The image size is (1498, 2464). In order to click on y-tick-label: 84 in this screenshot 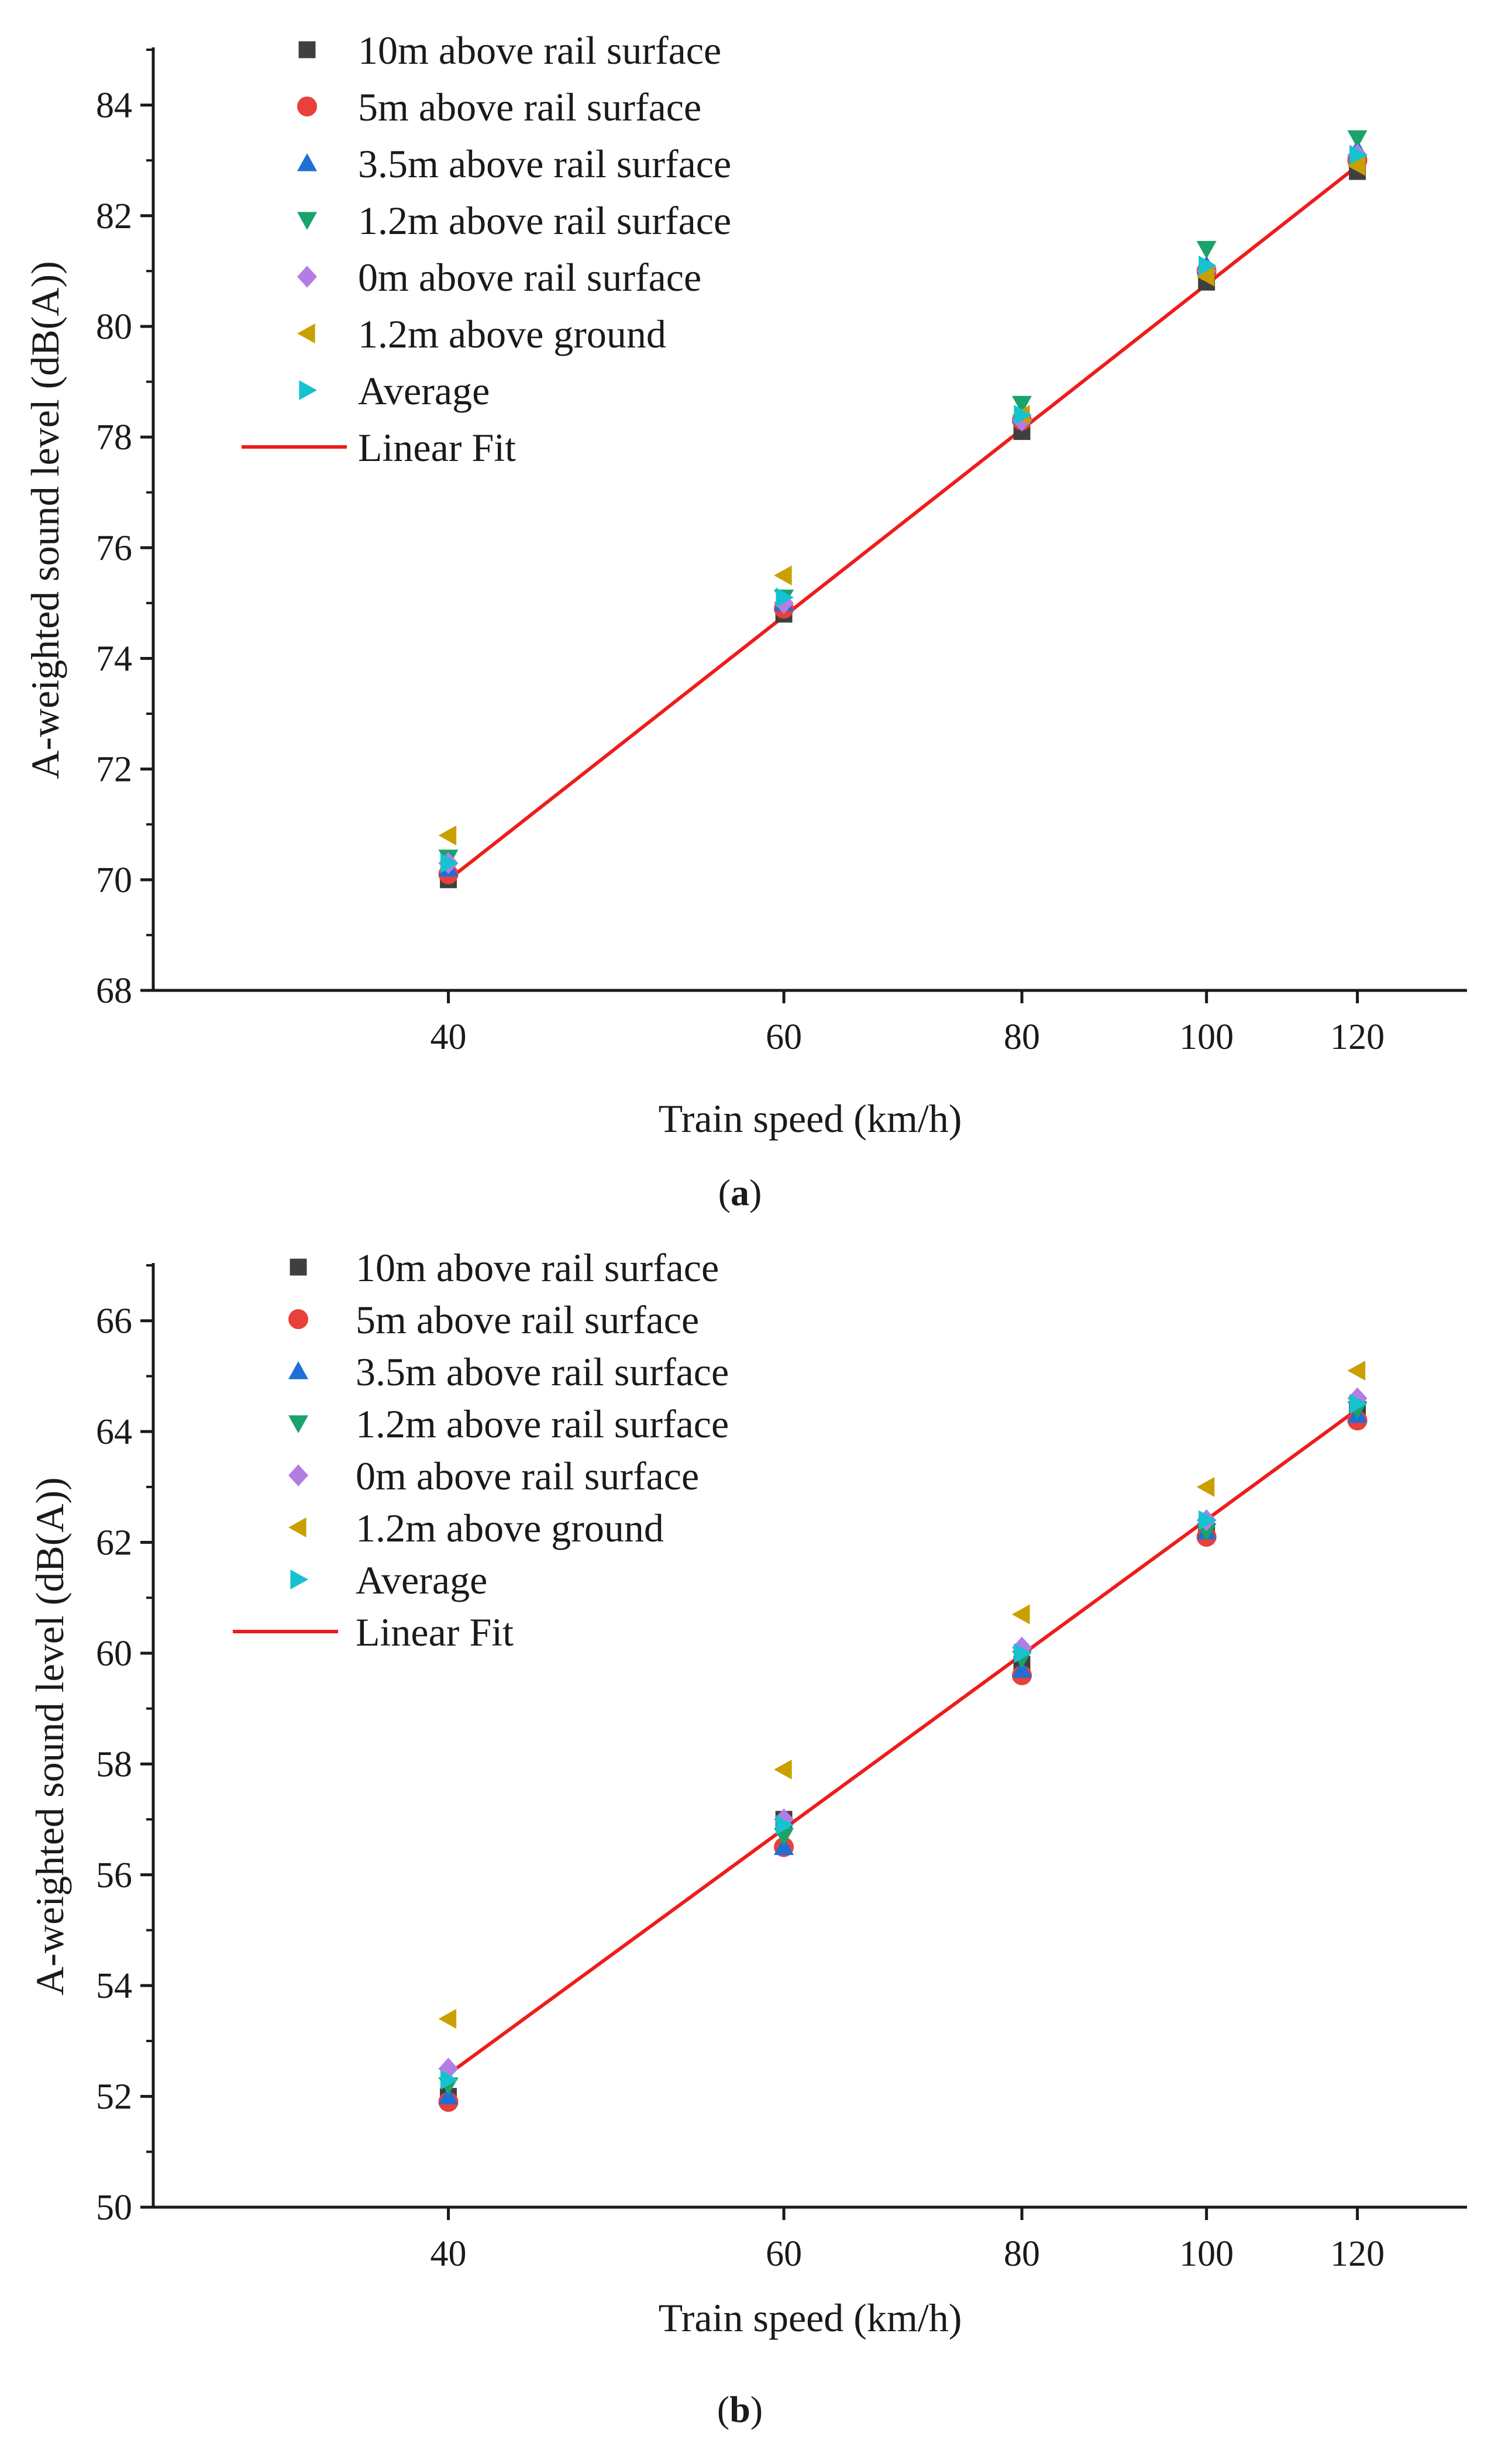, I will do `click(114, 106)`.